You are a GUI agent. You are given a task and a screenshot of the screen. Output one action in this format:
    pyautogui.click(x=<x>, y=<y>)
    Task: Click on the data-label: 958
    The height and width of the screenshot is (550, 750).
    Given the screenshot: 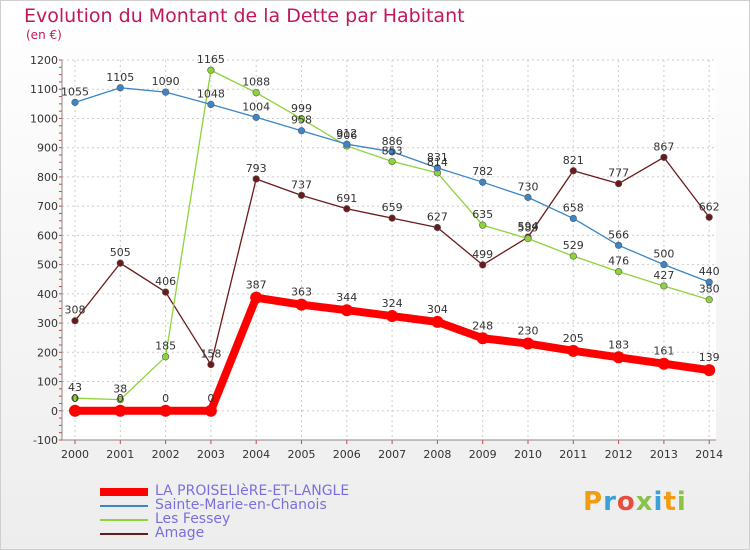 What is the action you would take?
    pyautogui.click(x=301, y=120)
    